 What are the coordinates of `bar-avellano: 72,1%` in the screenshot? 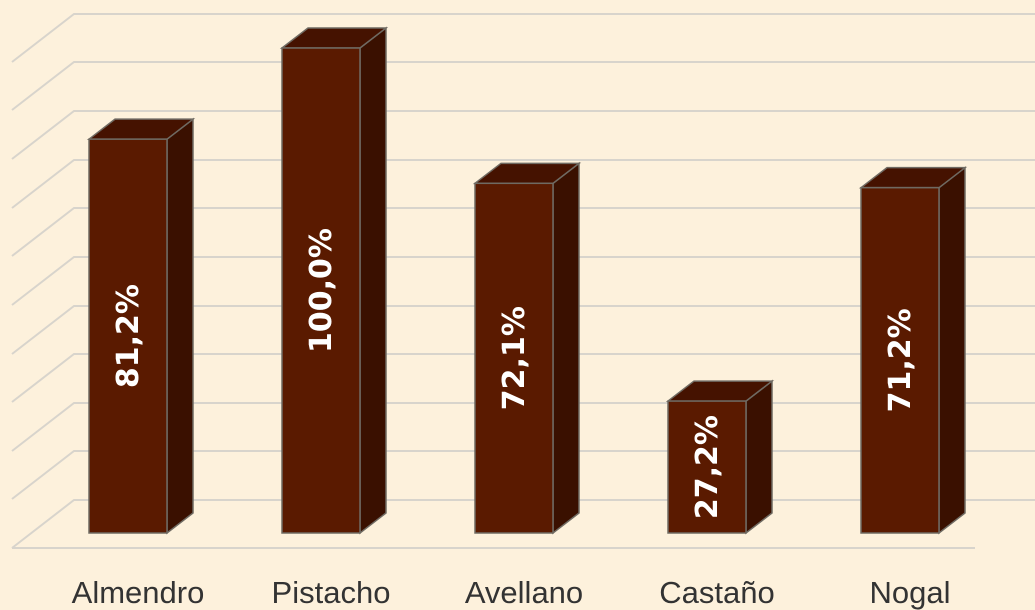 It's located at (527, 348).